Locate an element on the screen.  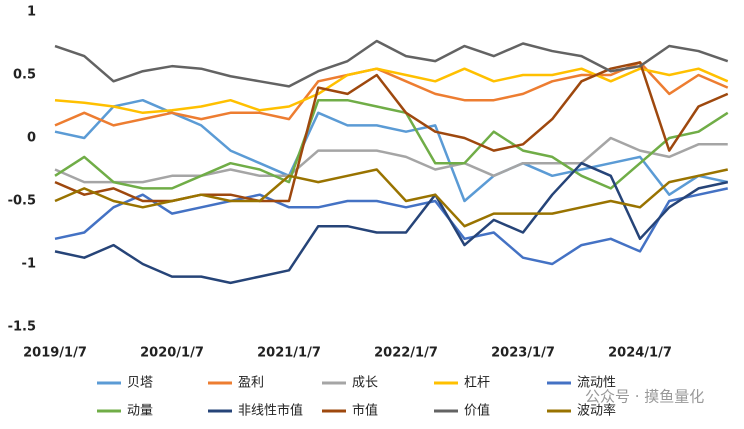
x-tick-label: 2022/1/7 is located at coordinates (406, 353).